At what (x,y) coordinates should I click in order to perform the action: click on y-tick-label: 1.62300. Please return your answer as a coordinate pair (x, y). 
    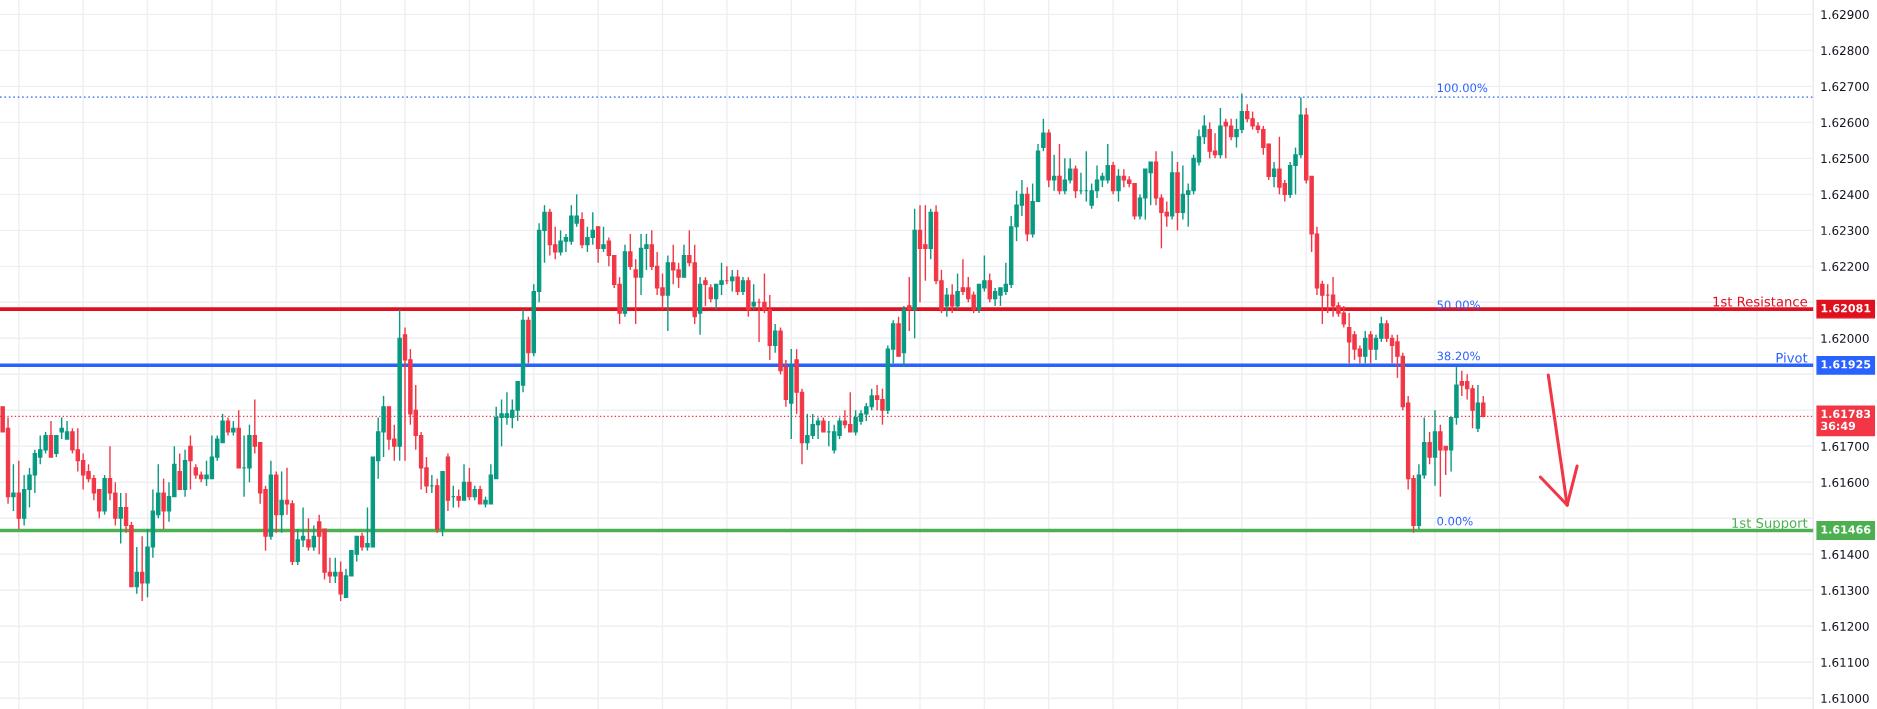
    Looking at the image, I should click on (1845, 231).